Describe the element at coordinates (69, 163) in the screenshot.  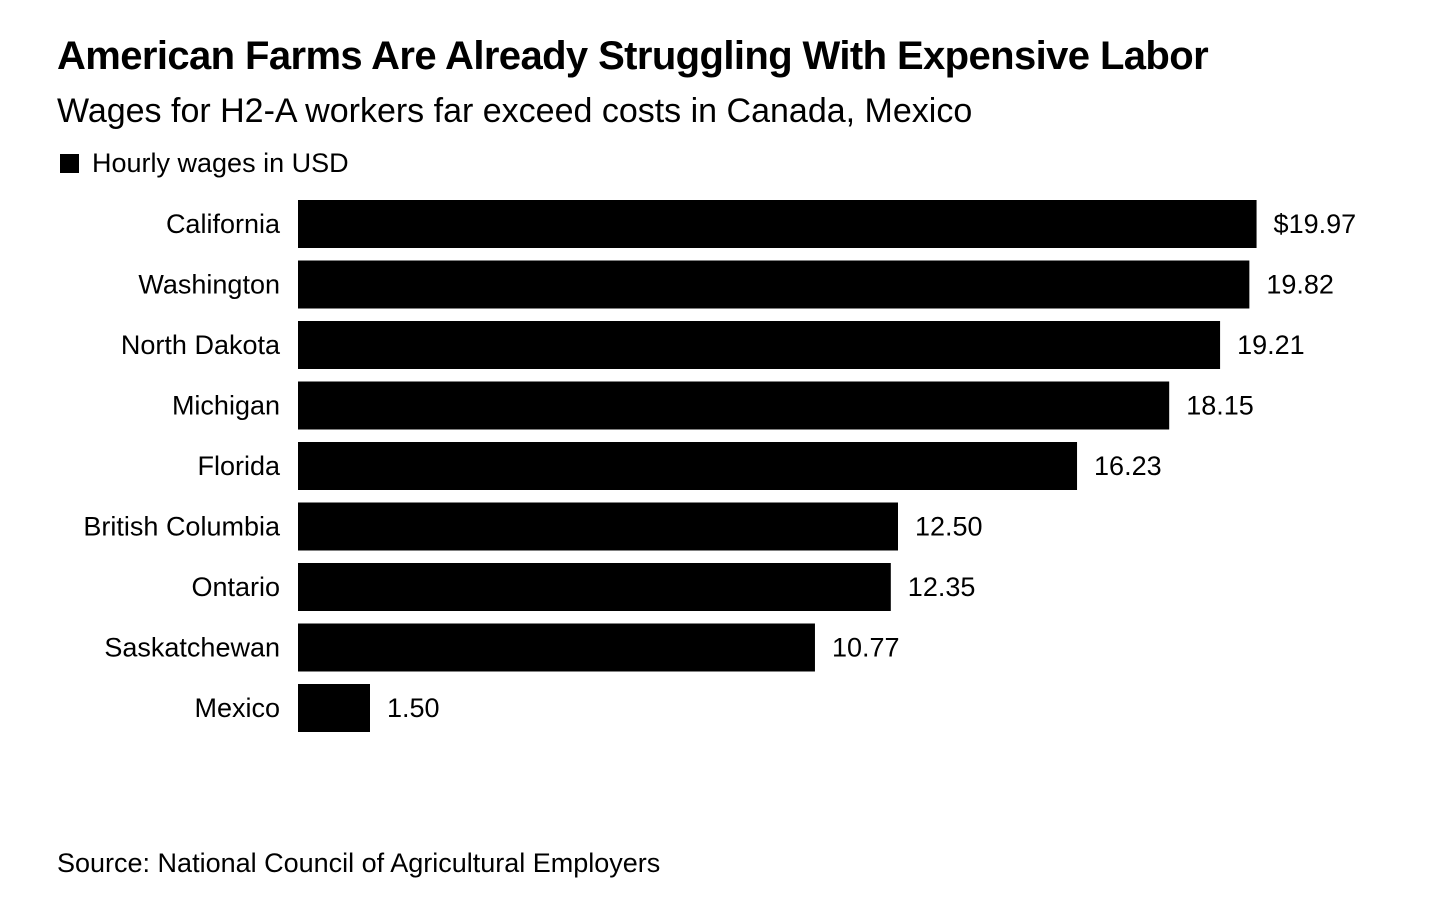
I see `legend-swatch` at that location.